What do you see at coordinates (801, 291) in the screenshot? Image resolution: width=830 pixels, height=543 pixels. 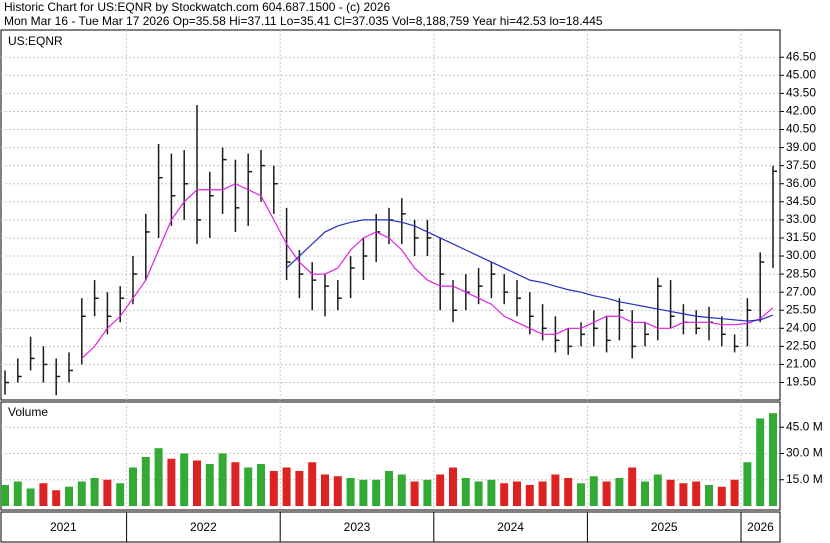 I see `y-tick-label: 27.00` at bounding box center [801, 291].